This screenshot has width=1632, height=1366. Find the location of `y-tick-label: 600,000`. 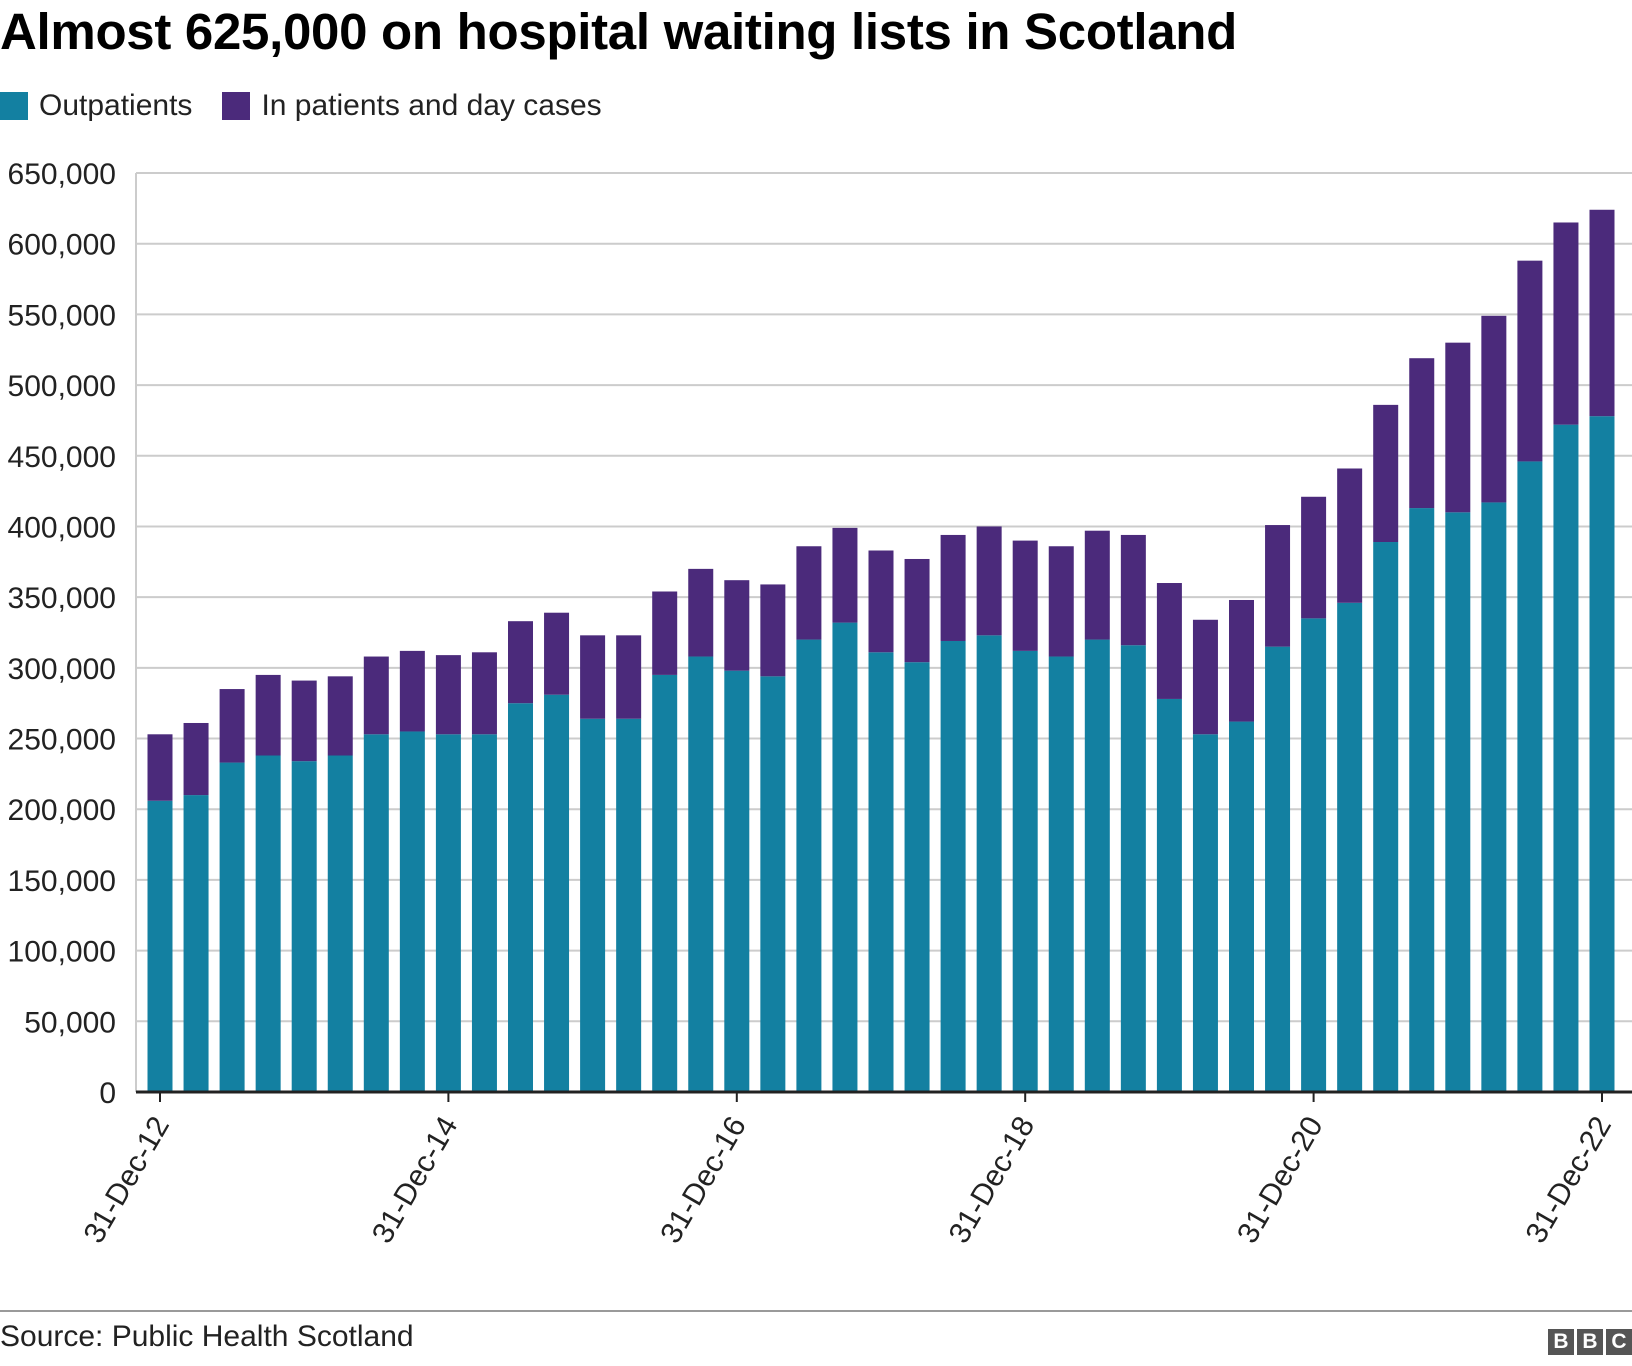

y-tick-label: 600,000 is located at coordinates (62, 245).